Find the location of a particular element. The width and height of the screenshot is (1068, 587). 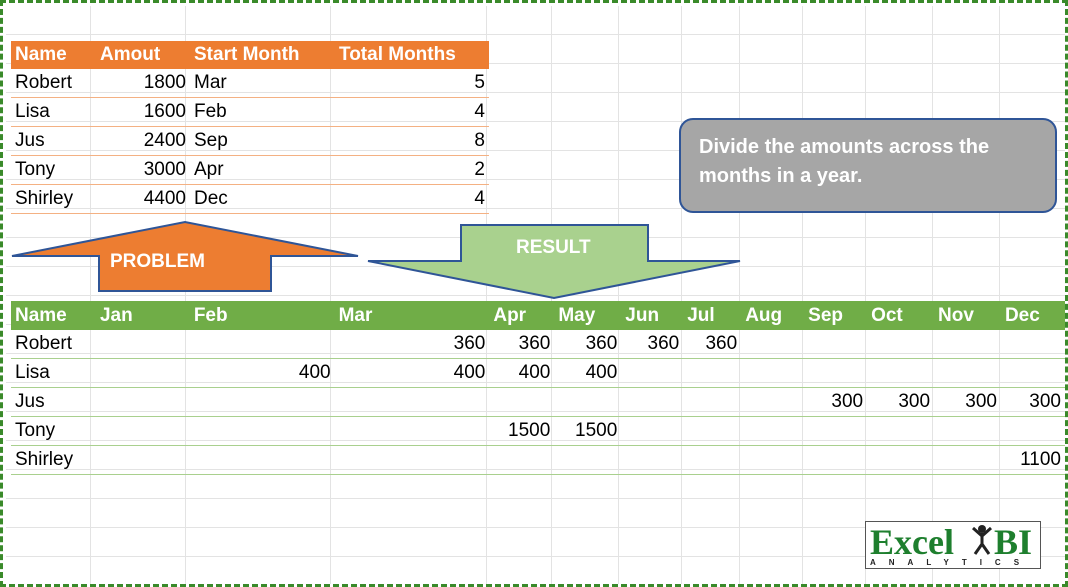

cell: Dec is located at coordinates (262, 199).